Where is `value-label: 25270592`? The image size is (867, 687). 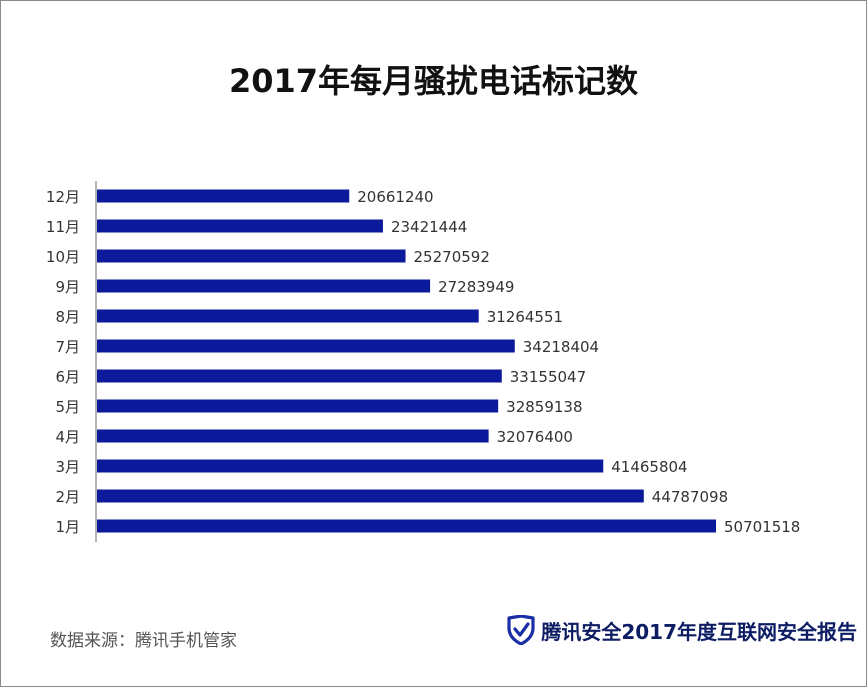
value-label: 25270592 is located at coordinates (452, 257).